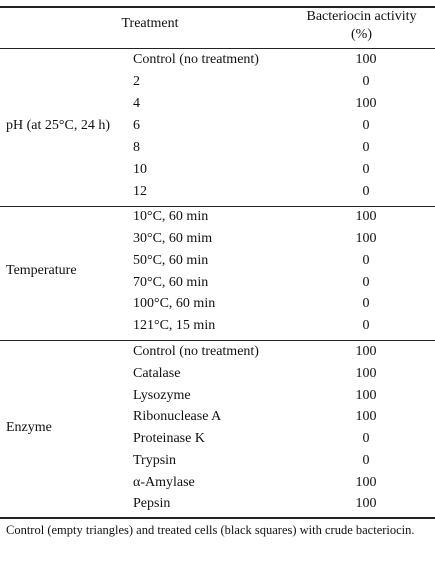  I want to click on table-row-label: 100°C, 60 min, so click(174, 303).